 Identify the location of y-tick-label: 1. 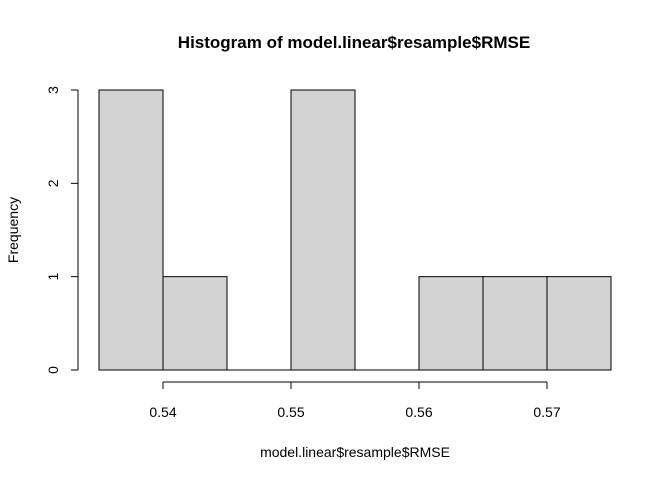
(53, 277).